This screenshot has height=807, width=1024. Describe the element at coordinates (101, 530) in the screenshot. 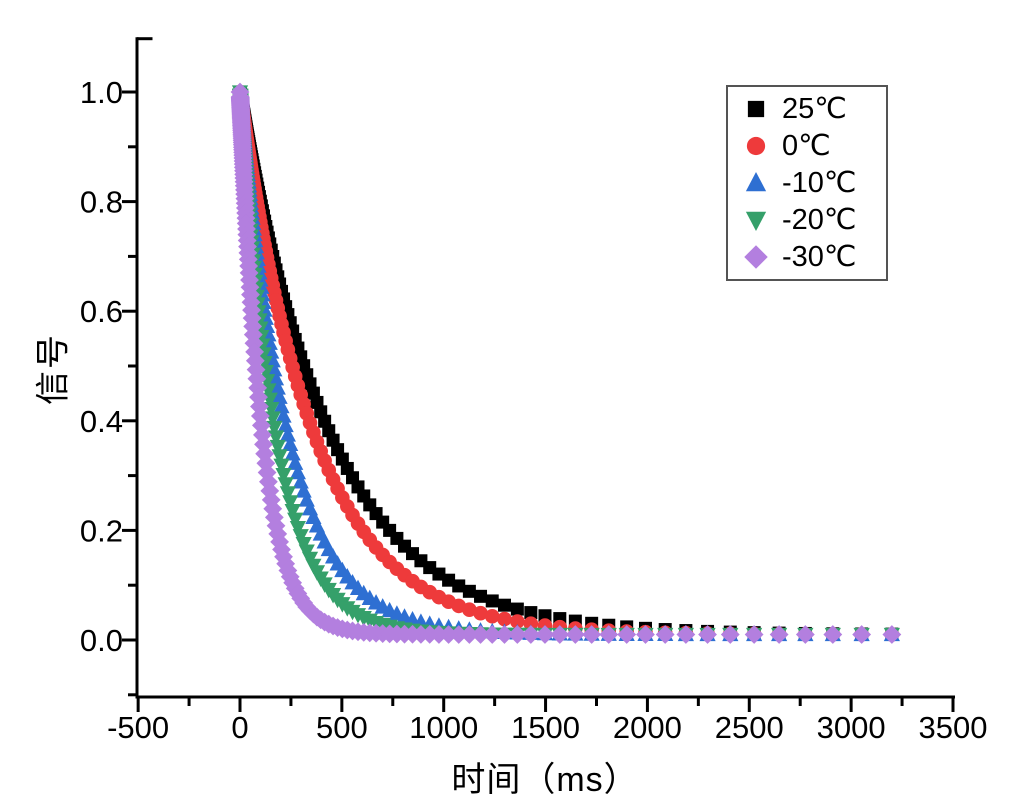

I see `y-tick-label: 0.2` at that location.